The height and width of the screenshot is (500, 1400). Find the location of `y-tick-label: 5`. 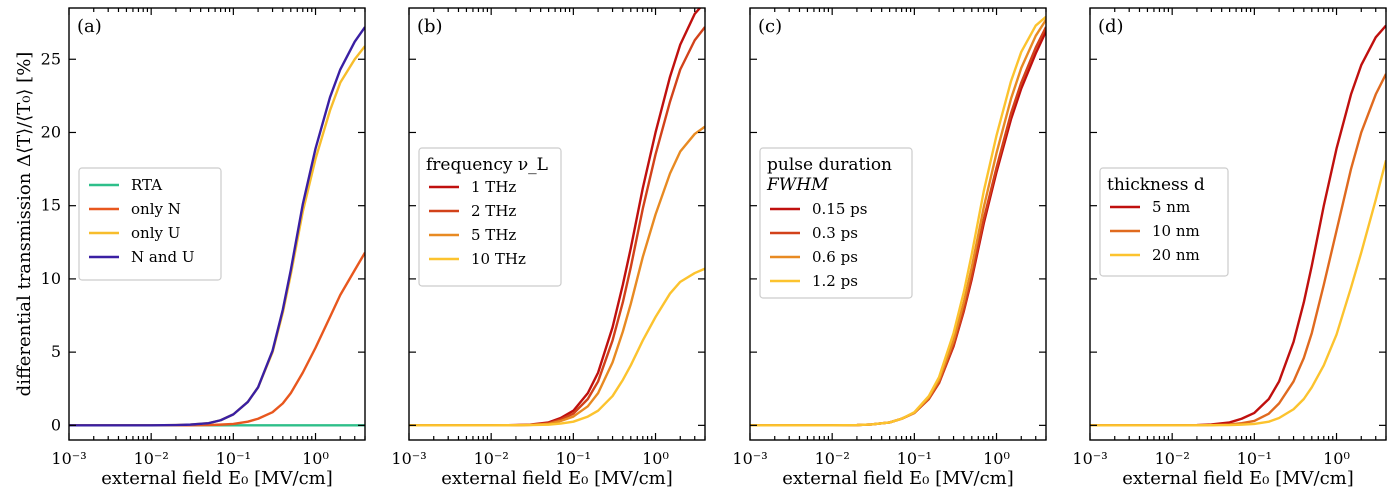

y-tick-label: 5 is located at coordinates (56, 351).